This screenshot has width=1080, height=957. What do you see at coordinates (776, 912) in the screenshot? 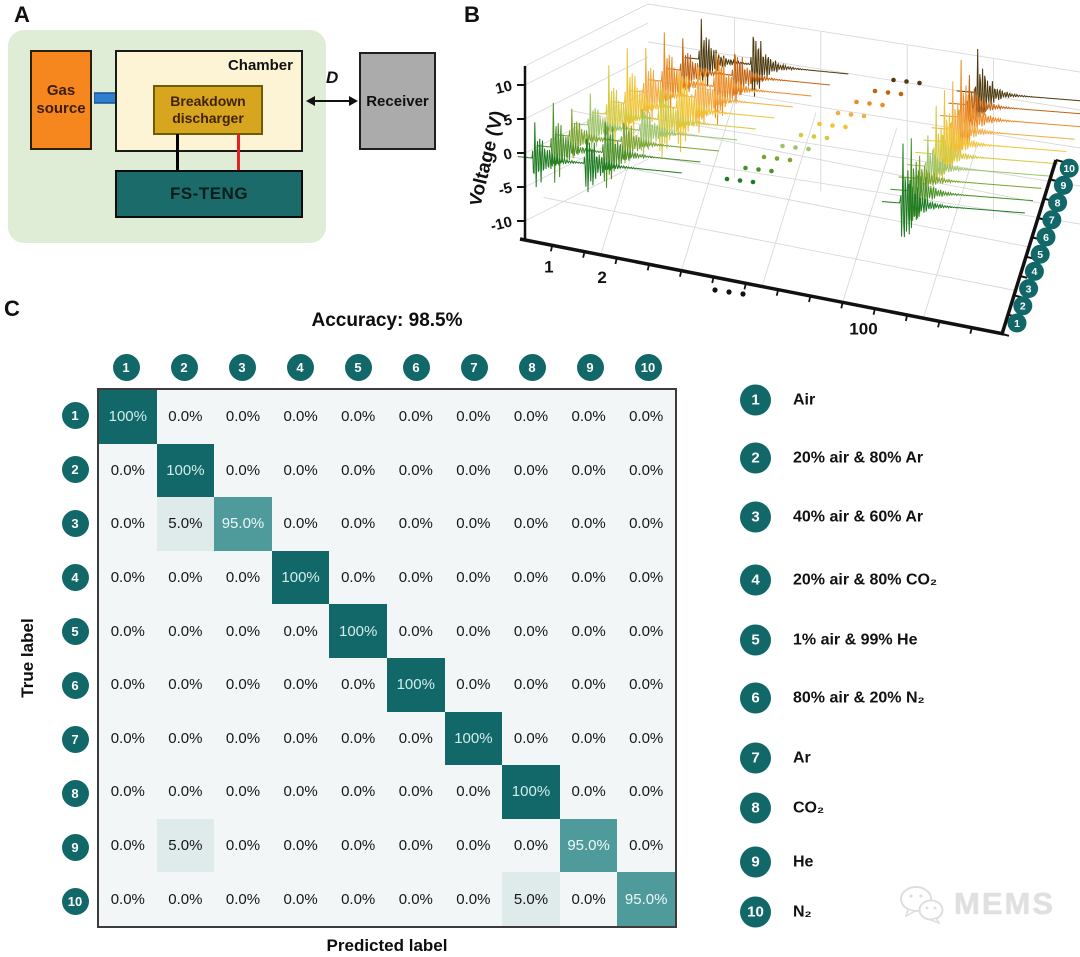
I see `legend-item: 10 N₂` at bounding box center [776, 912].